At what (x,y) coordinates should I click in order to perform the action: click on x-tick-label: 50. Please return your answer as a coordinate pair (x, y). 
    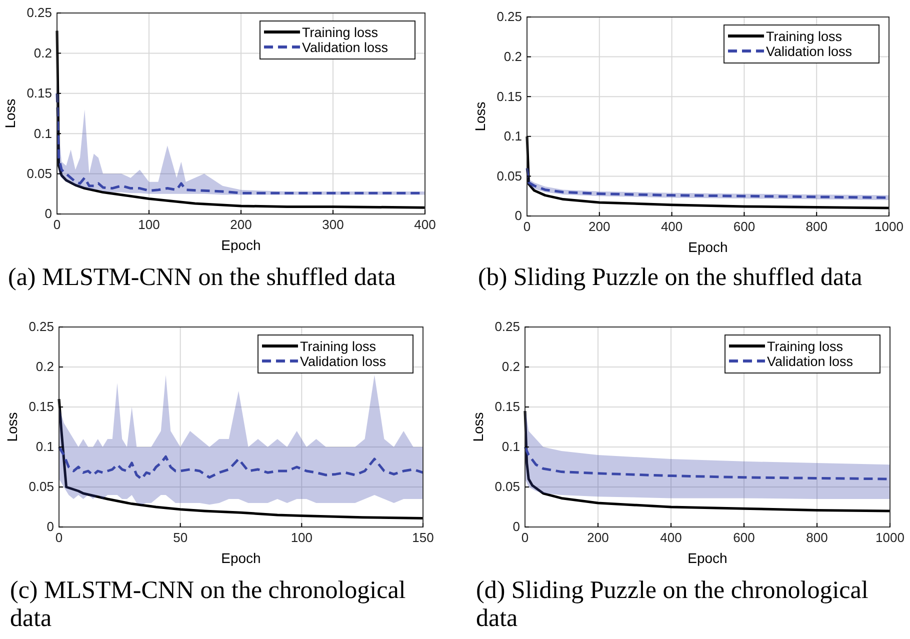
    Looking at the image, I should click on (180, 538).